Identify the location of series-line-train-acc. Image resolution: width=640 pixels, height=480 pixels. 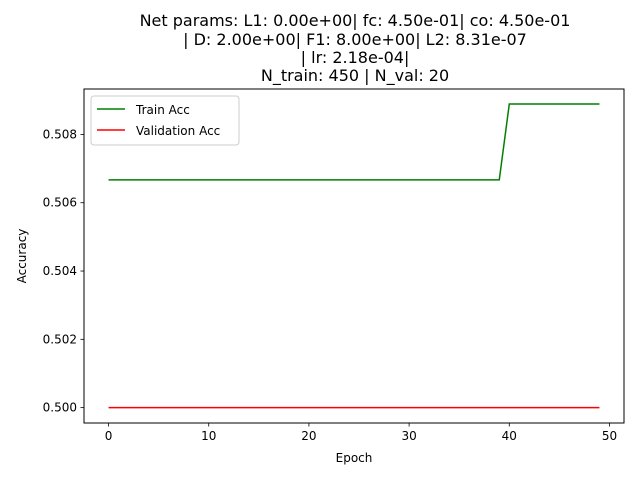
(354, 142).